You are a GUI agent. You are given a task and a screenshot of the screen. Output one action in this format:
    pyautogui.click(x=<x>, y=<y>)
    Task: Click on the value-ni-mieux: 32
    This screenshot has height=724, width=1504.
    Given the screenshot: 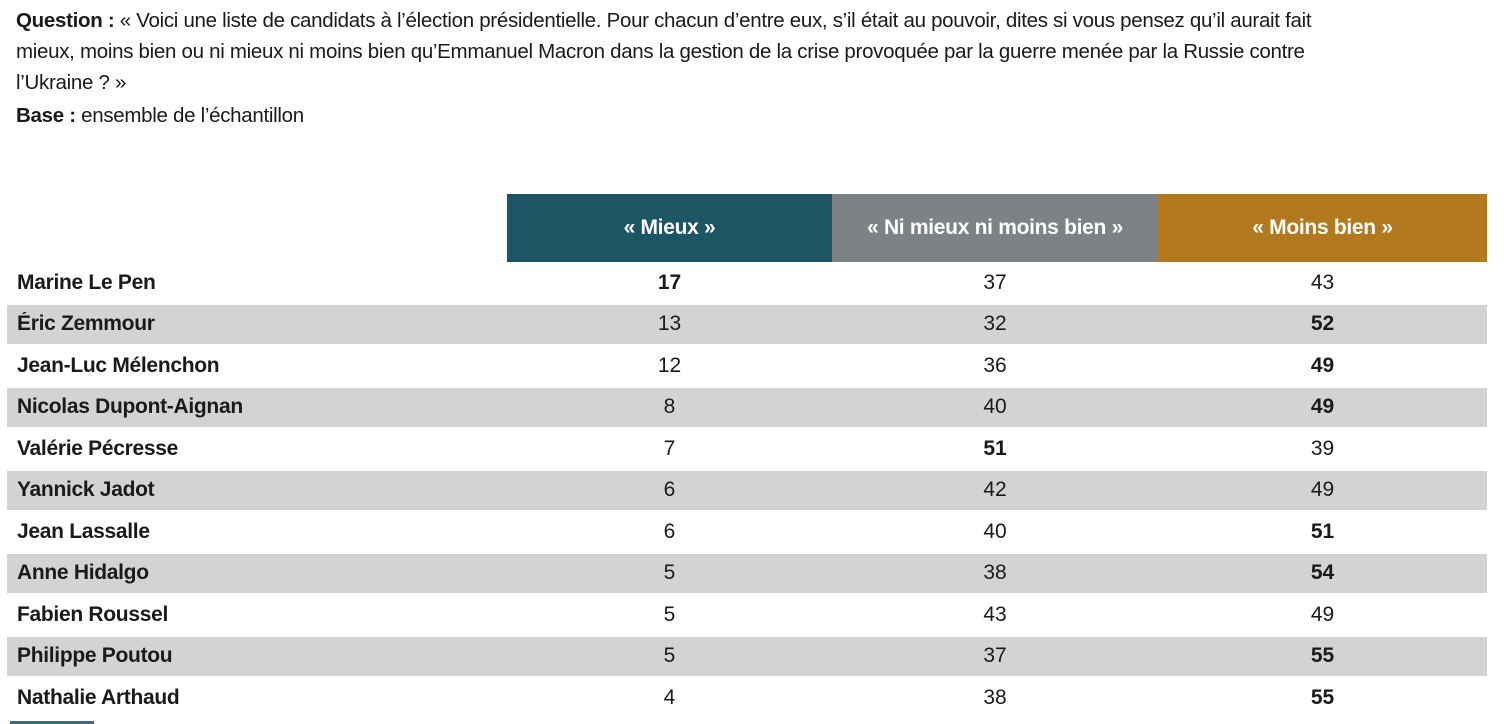 What is the action you would take?
    pyautogui.click(x=995, y=324)
    